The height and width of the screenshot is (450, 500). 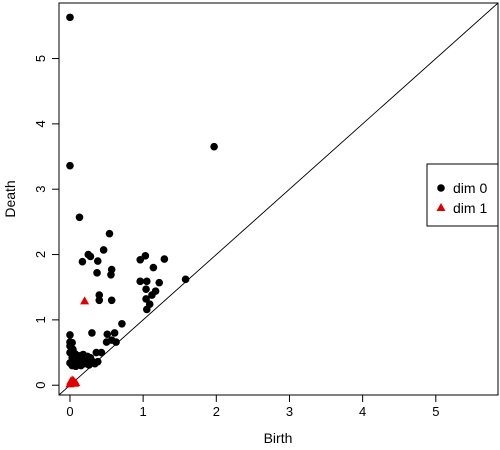 What do you see at coordinates (10, 198) in the screenshot?
I see `y-axis-label: Death` at bounding box center [10, 198].